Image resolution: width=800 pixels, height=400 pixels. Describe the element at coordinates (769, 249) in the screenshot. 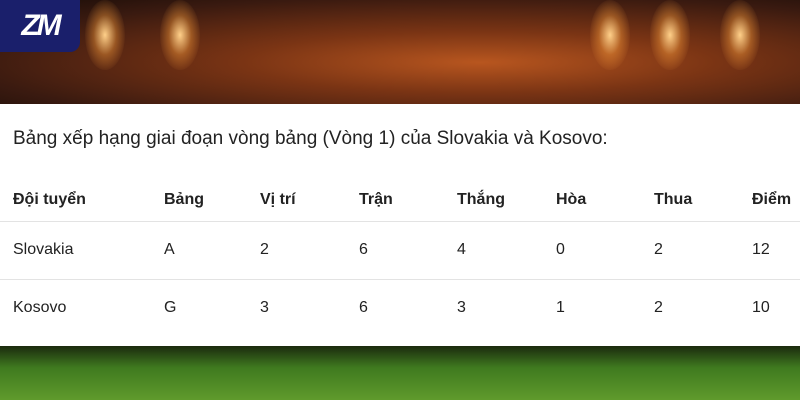

I see `cell-points: 12` at that location.